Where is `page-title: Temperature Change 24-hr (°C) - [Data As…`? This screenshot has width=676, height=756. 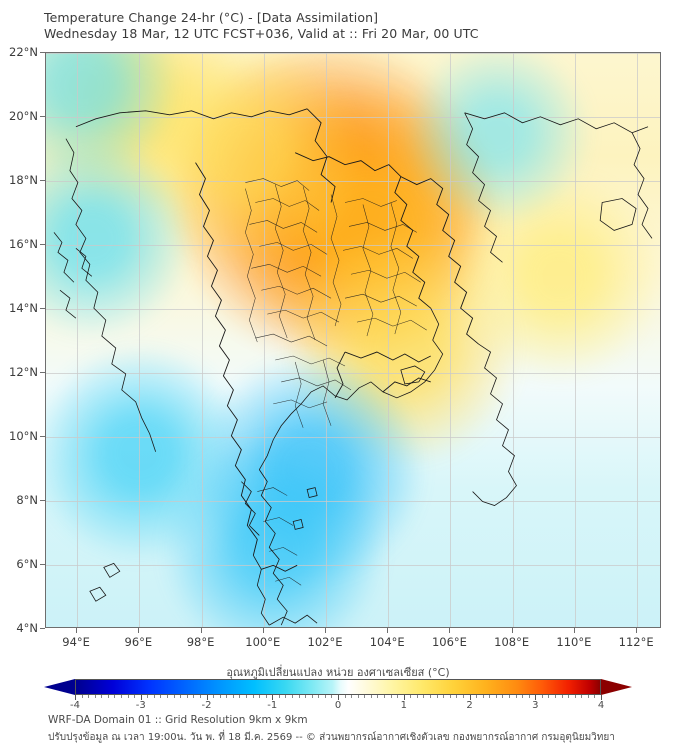 page-title: Temperature Change 24-hr (°C) - [Data As… is located at coordinates (261, 26).